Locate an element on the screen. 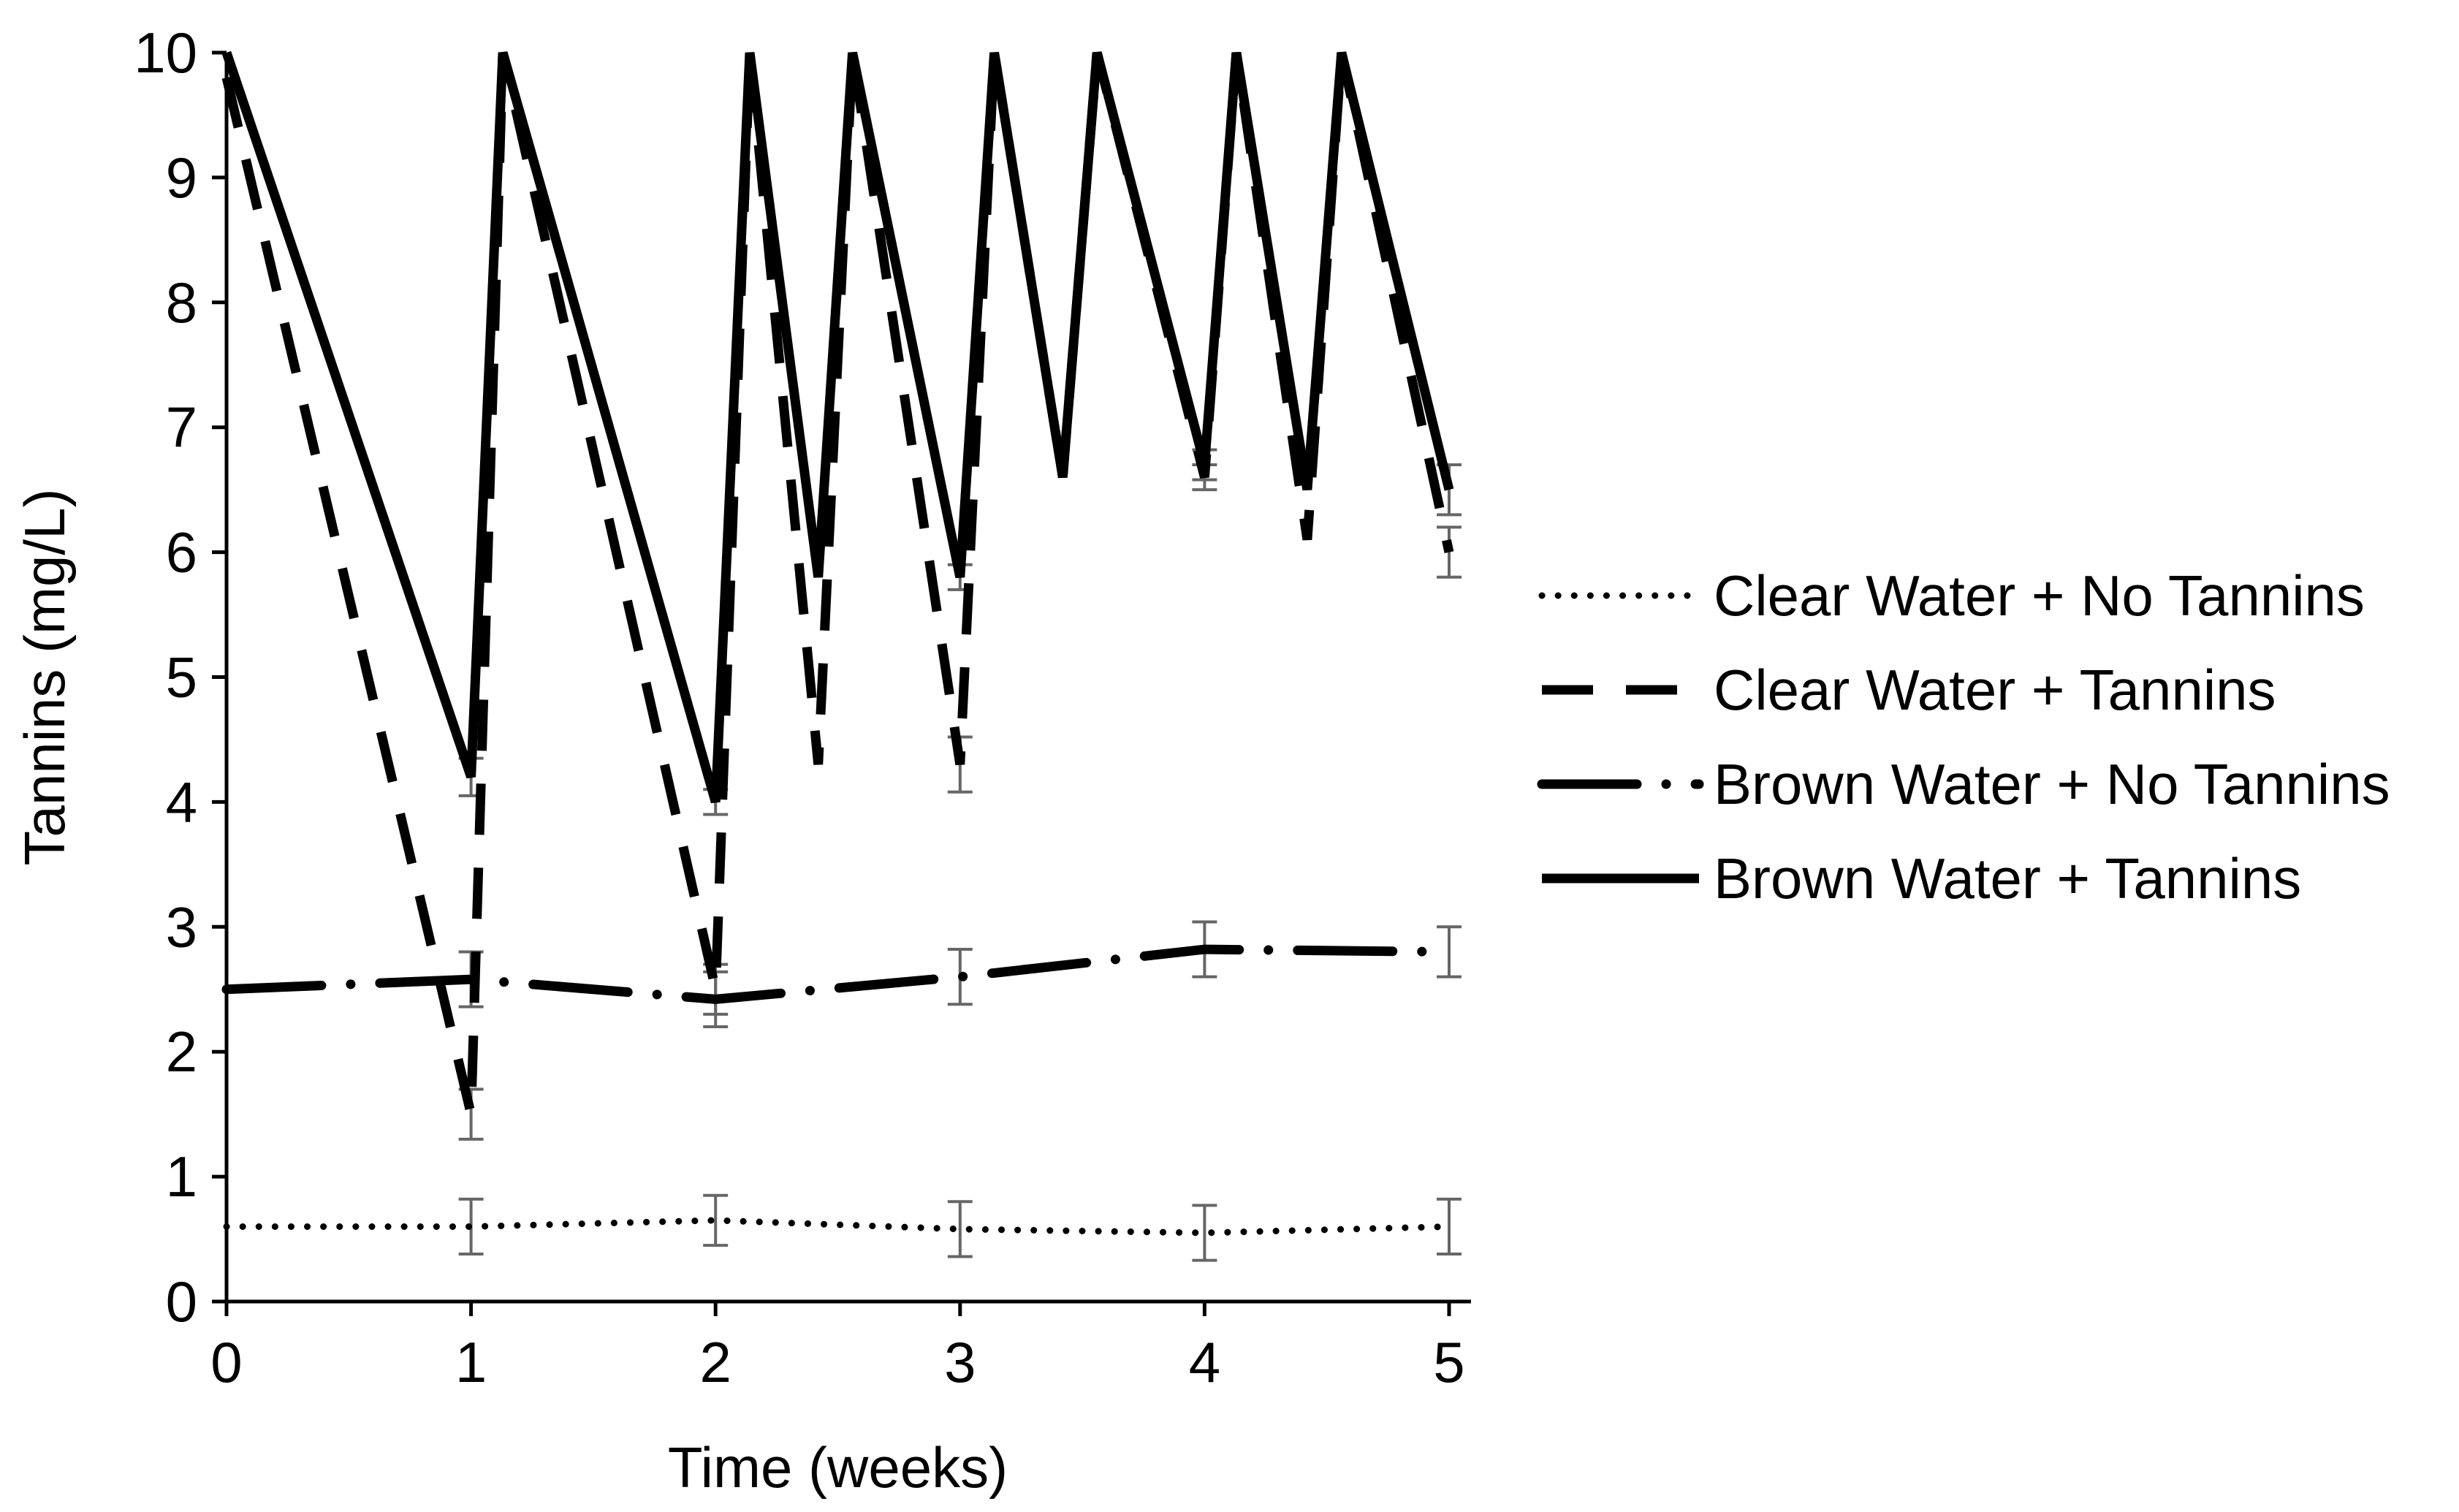  y-tick-label: 8 is located at coordinates (181, 302).